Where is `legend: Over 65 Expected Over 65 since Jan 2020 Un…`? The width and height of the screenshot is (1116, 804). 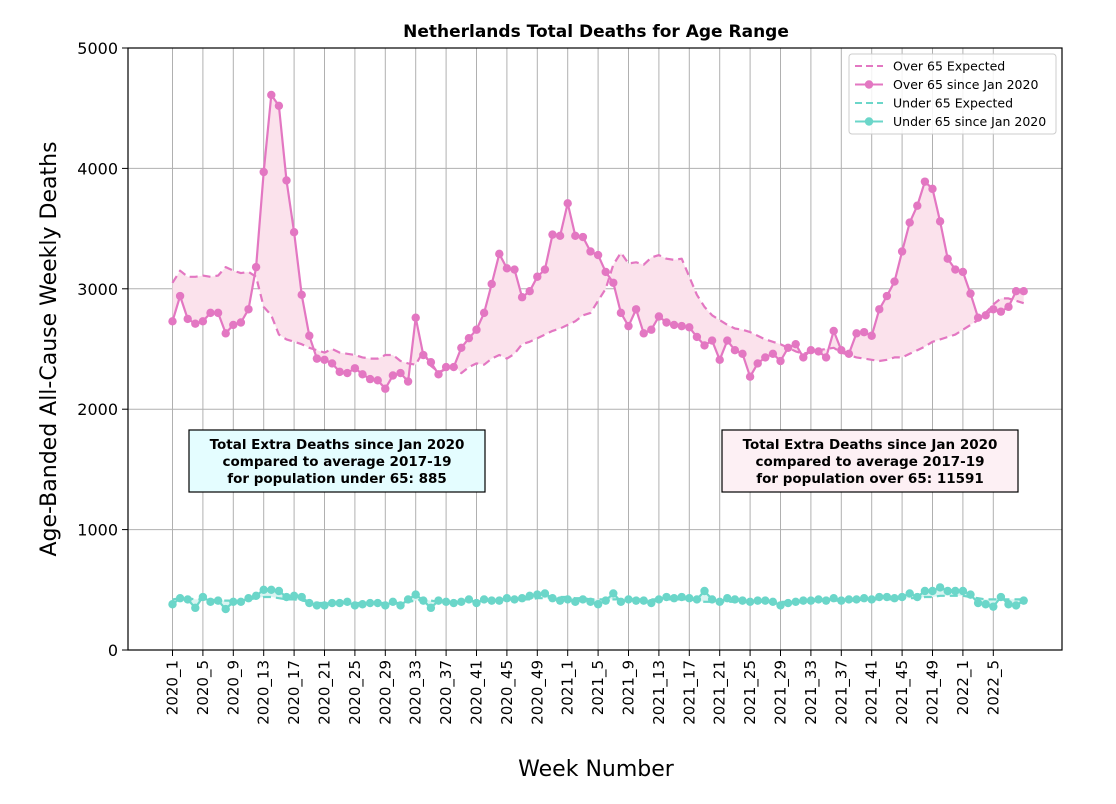
legend: Over 65 Expected Over 65 since Jan 2020 Un… is located at coordinates (952, 94).